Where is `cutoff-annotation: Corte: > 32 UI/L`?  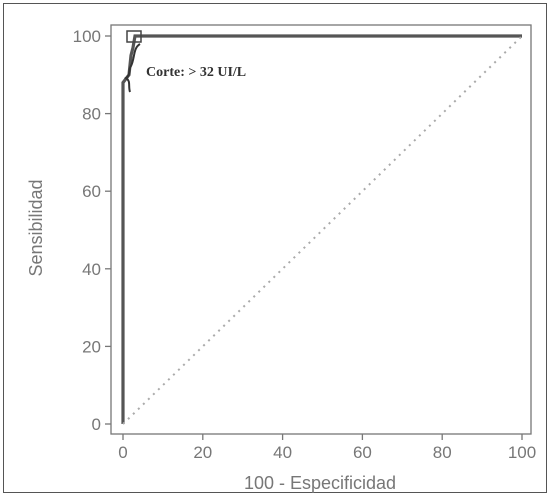 cutoff-annotation: Corte: > 32 UI/L is located at coordinates (196, 72).